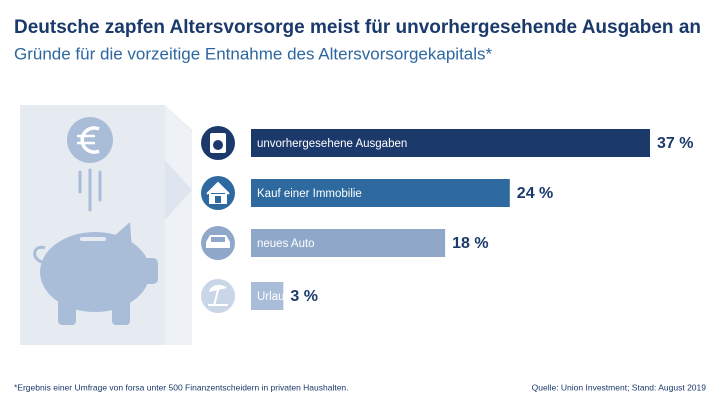 The width and height of the screenshot is (718, 404). I want to click on value-label: 18 %, so click(470, 243).